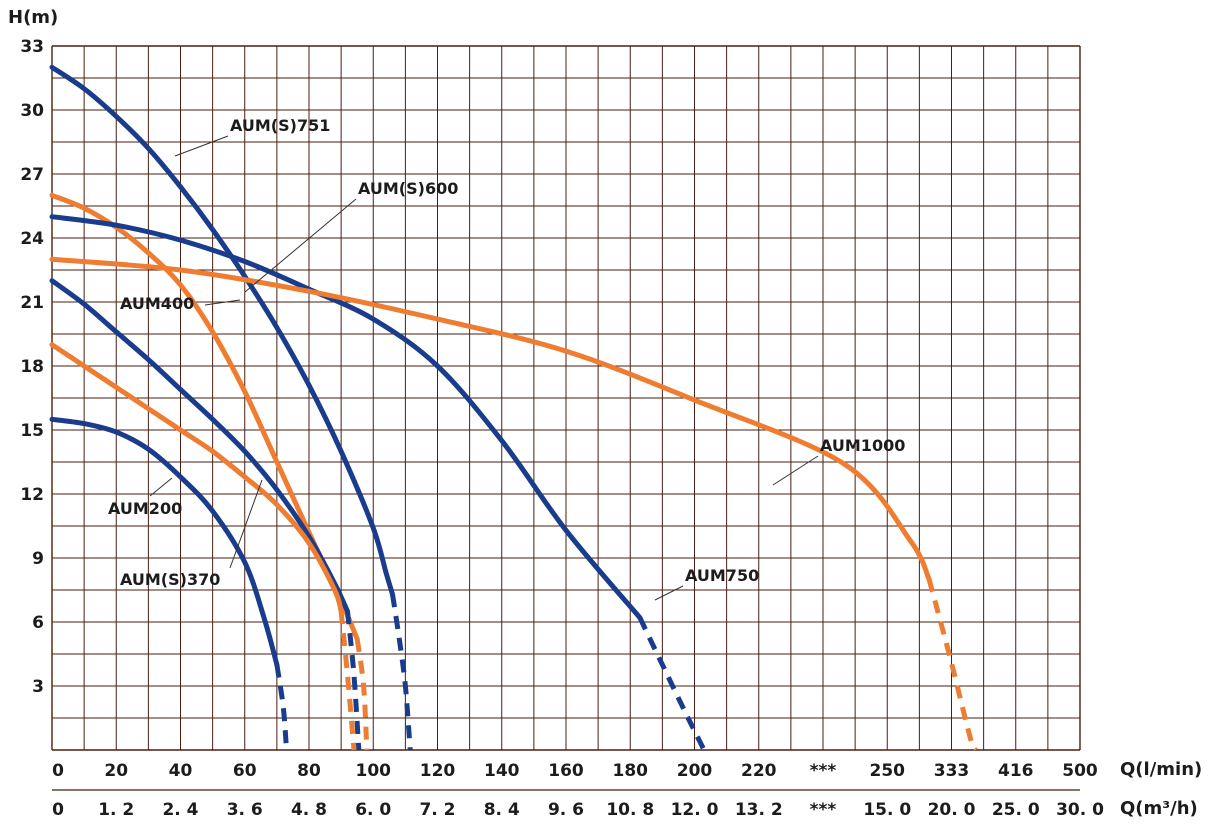  I want to click on x-secondary-tick-label: 20. 0, so click(952, 810).